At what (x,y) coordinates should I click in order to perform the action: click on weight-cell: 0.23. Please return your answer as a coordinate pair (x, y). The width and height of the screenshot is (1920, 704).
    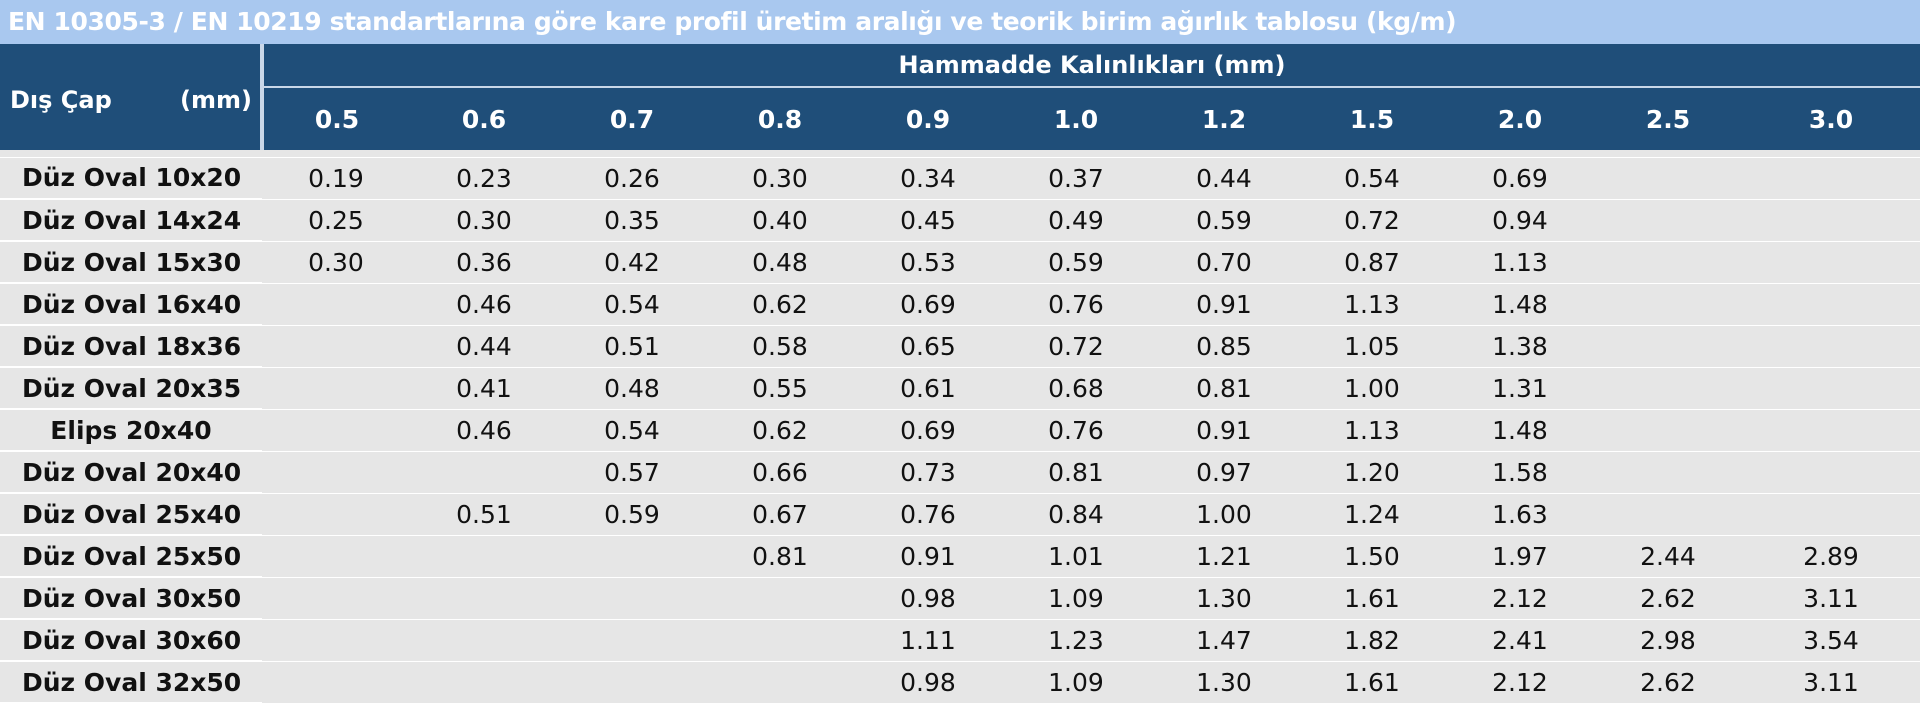
    Looking at the image, I should click on (484, 178).